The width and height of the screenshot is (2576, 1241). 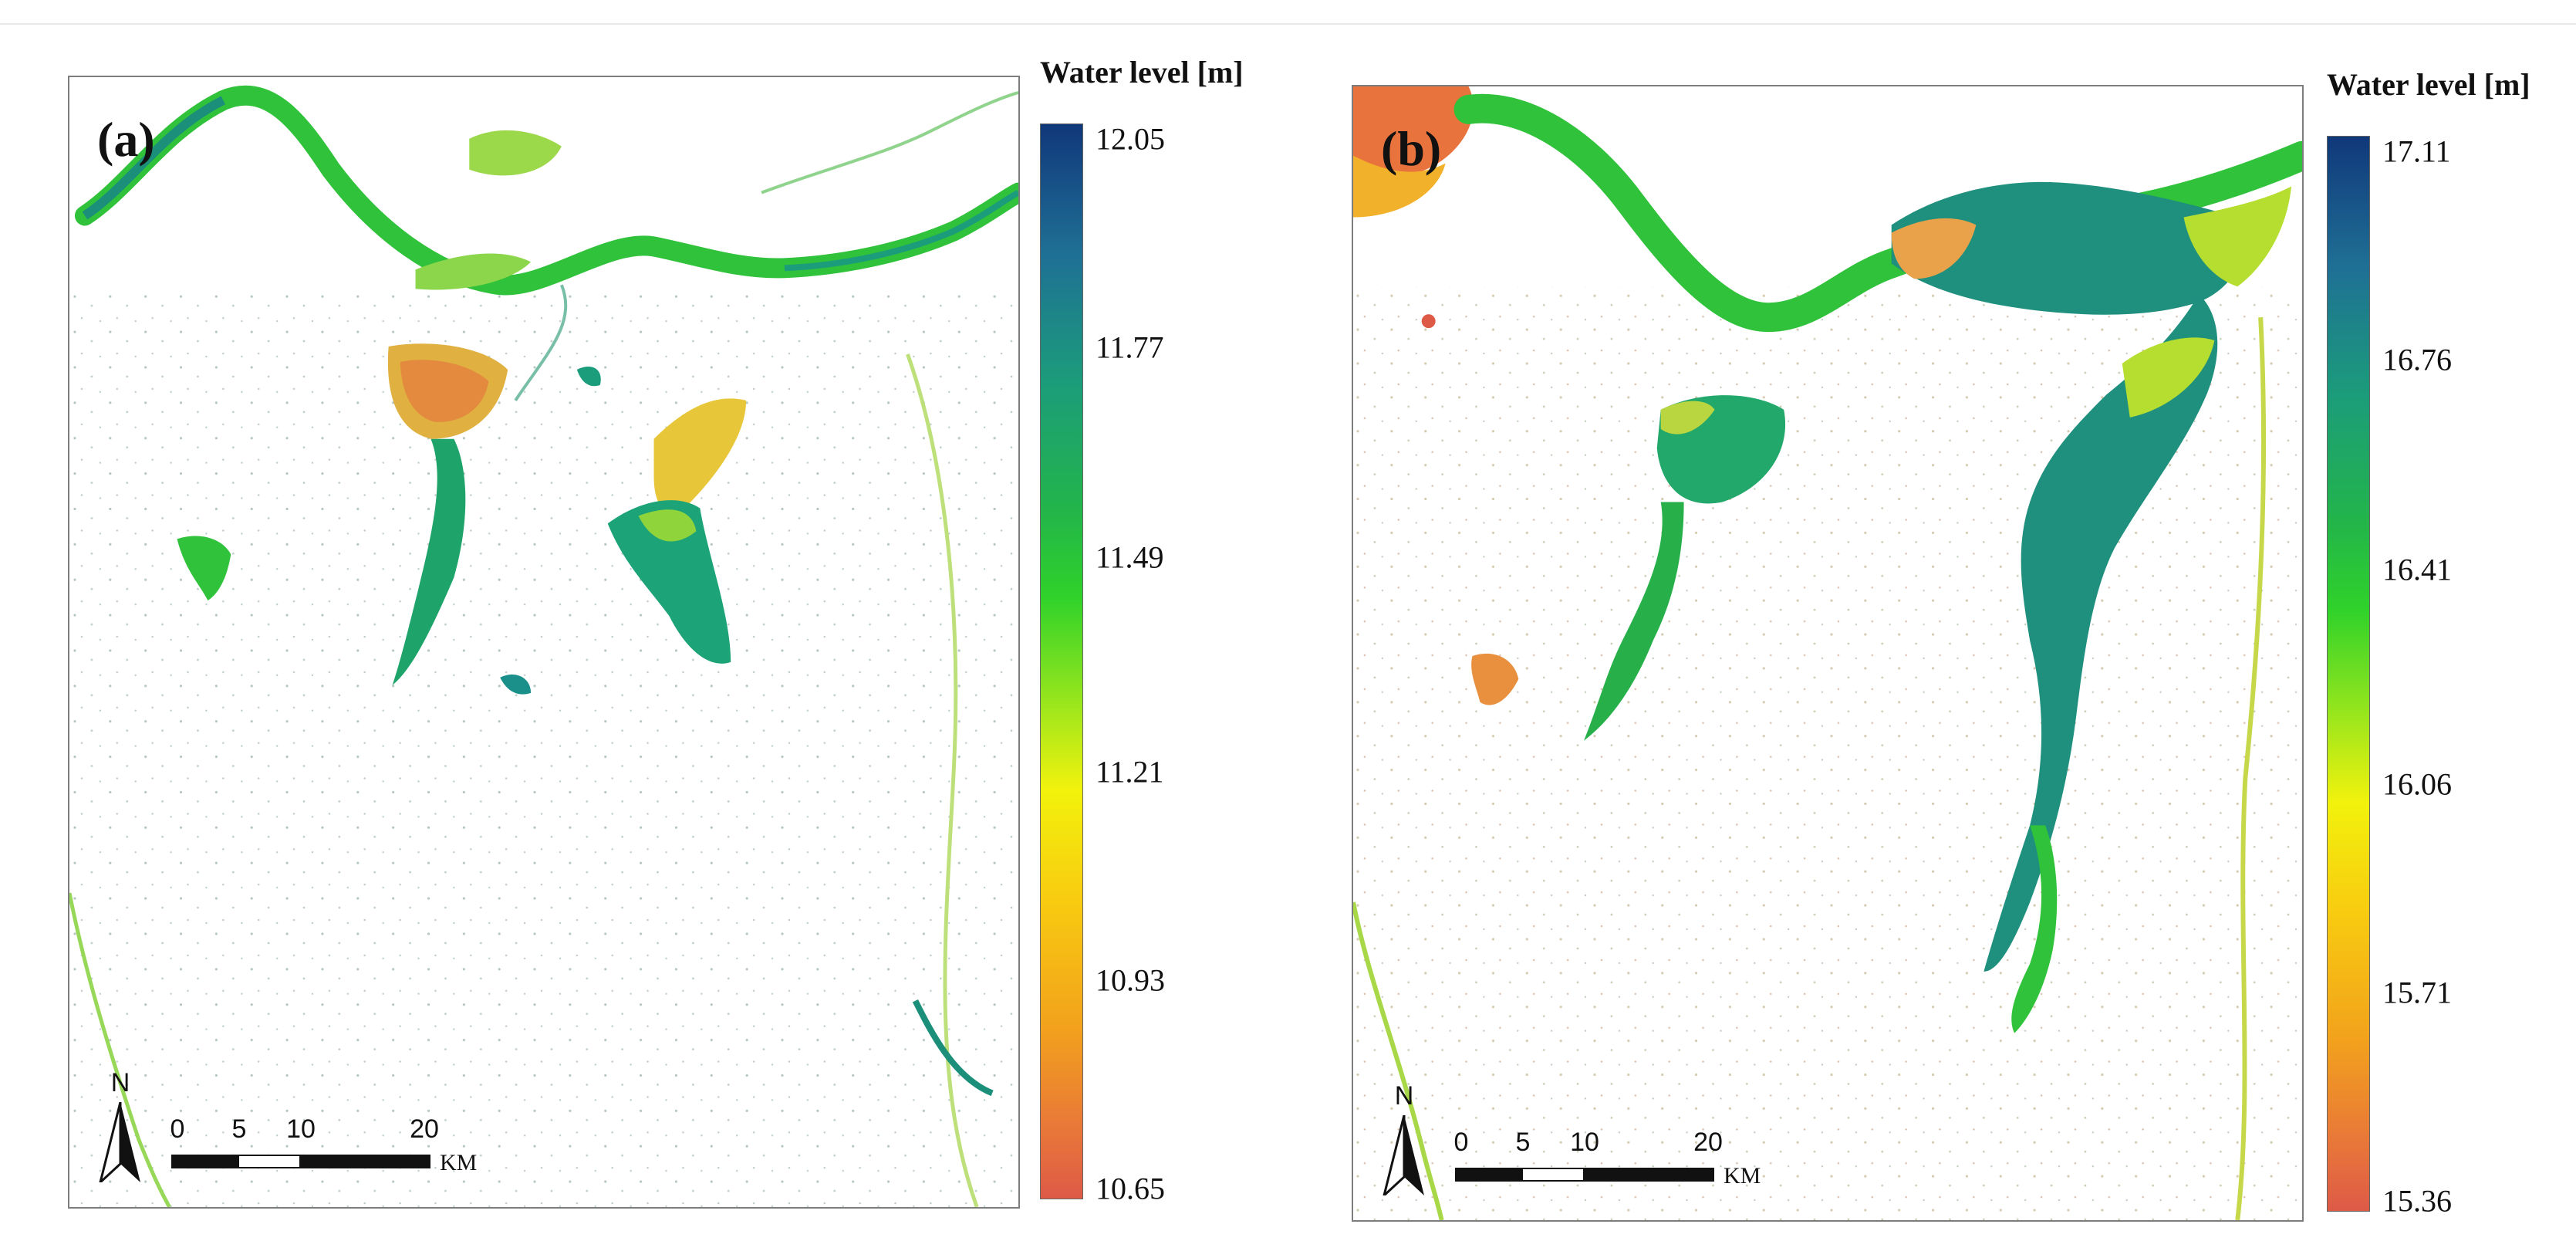 I want to click on colorbar-b, so click(x=2348, y=674).